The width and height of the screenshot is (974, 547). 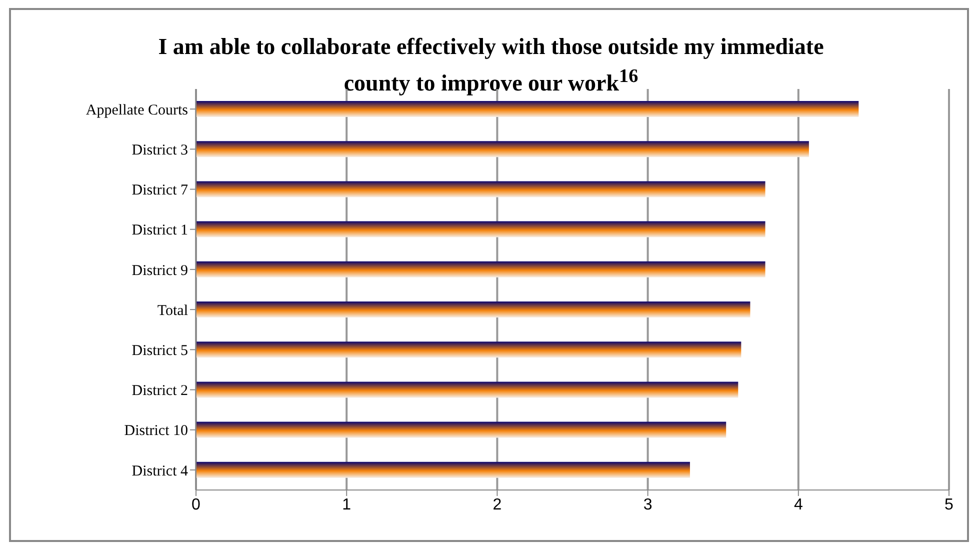 What do you see at coordinates (949, 505) in the screenshot?
I see `x-tick-label: 5` at bounding box center [949, 505].